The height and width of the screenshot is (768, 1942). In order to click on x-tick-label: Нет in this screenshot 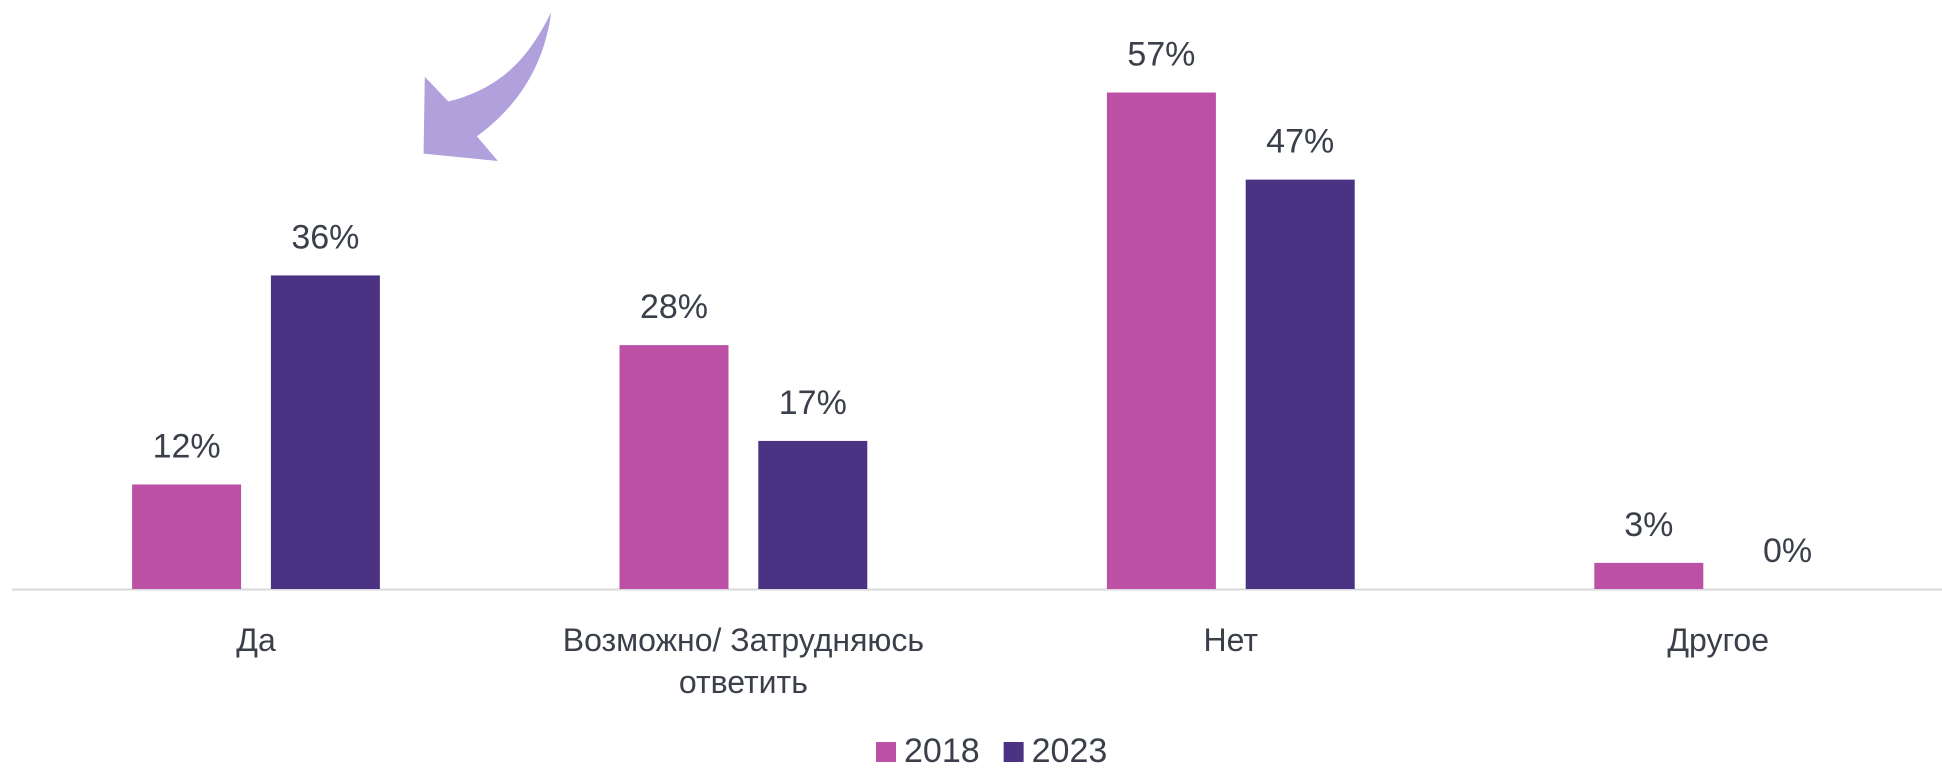, I will do `click(1231, 640)`.